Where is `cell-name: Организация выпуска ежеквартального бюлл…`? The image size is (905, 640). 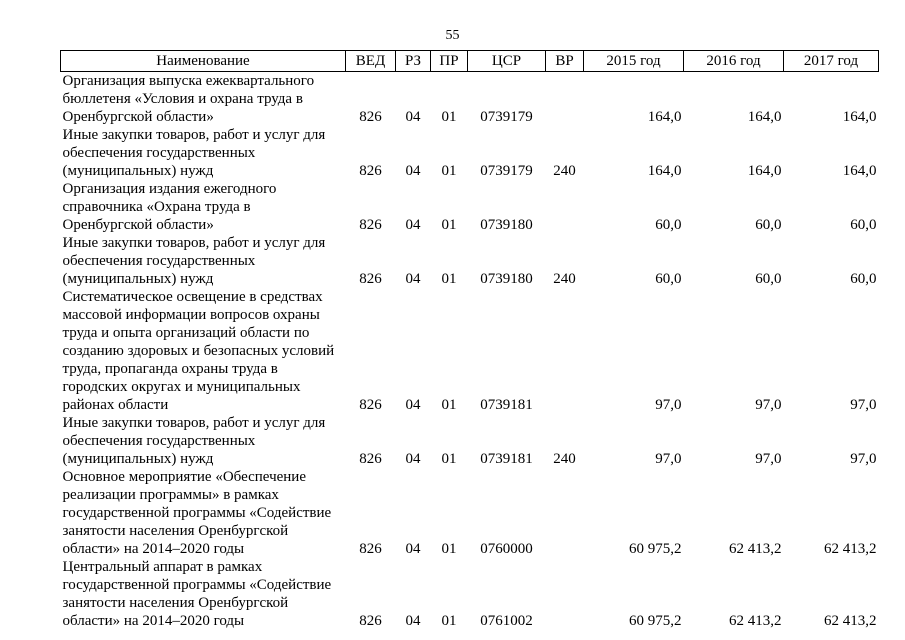
cell-name: Организация выпуска ежеквартального бюлл… is located at coordinates (188, 99).